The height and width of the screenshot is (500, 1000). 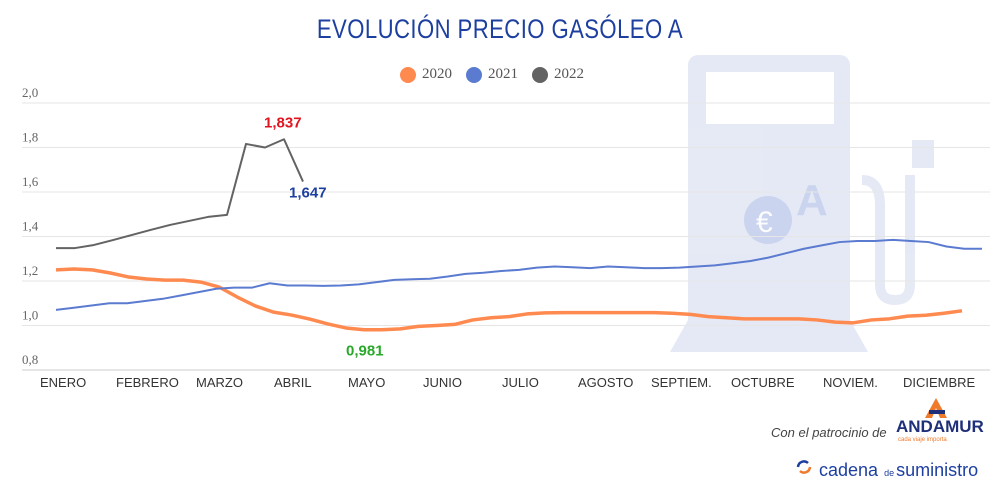 What do you see at coordinates (786, 210) in the screenshot?
I see `watermark-symbols: A €` at bounding box center [786, 210].